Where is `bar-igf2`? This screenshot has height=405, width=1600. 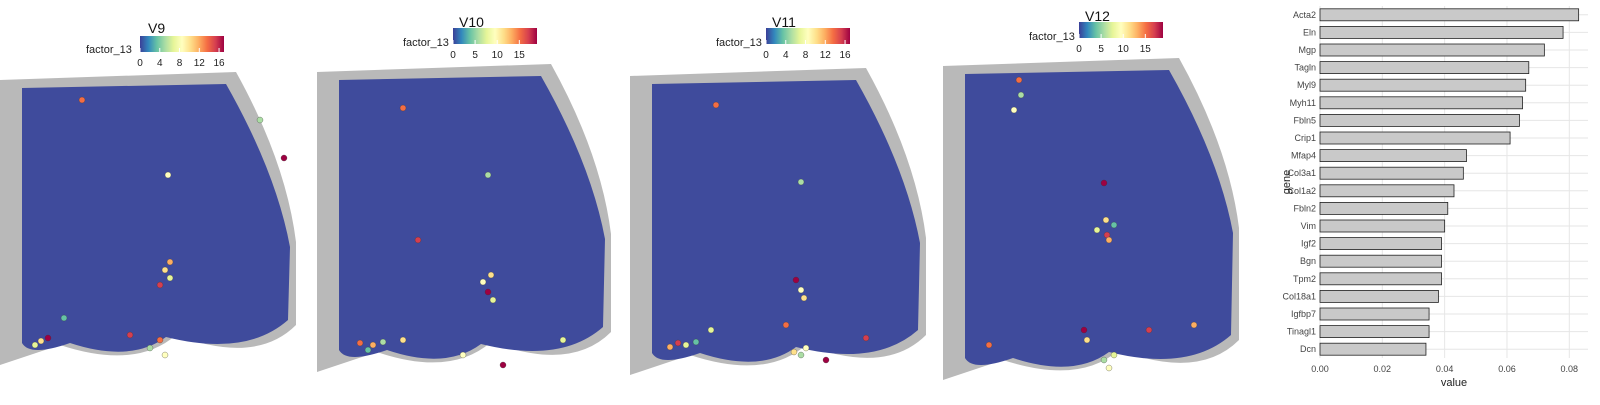
bar-igf2 is located at coordinates (1380, 244).